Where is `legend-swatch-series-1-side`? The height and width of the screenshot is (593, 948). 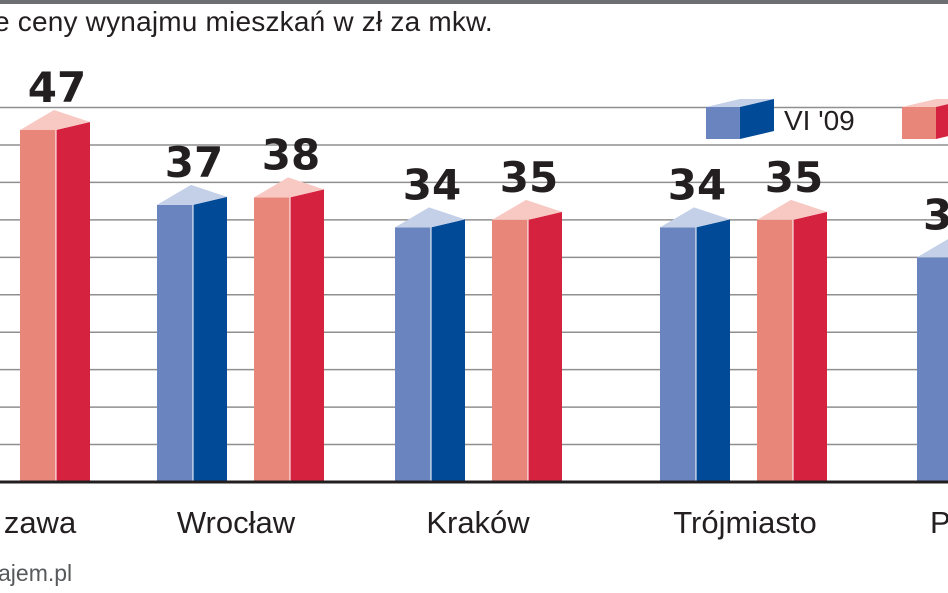
legend-swatch-series-1-side is located at coordinates (757, 119).